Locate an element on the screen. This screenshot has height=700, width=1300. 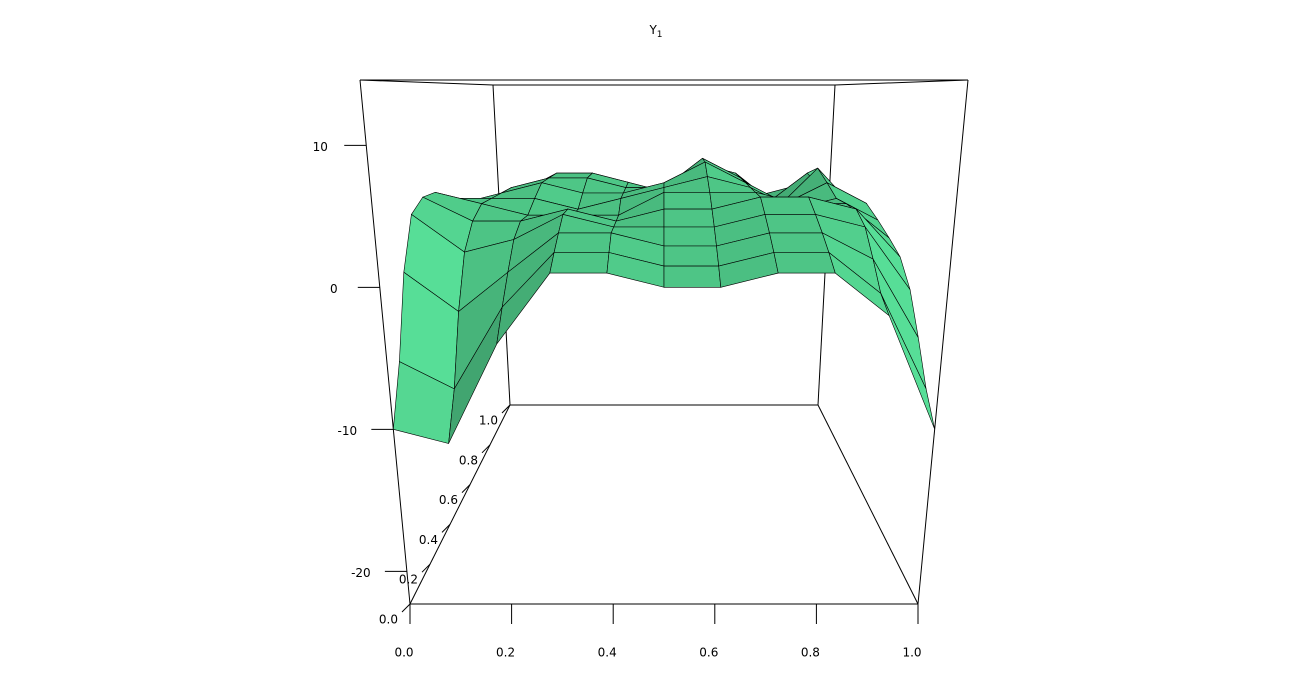
z-tick-label: -20 is located at coordinates (361, 573).